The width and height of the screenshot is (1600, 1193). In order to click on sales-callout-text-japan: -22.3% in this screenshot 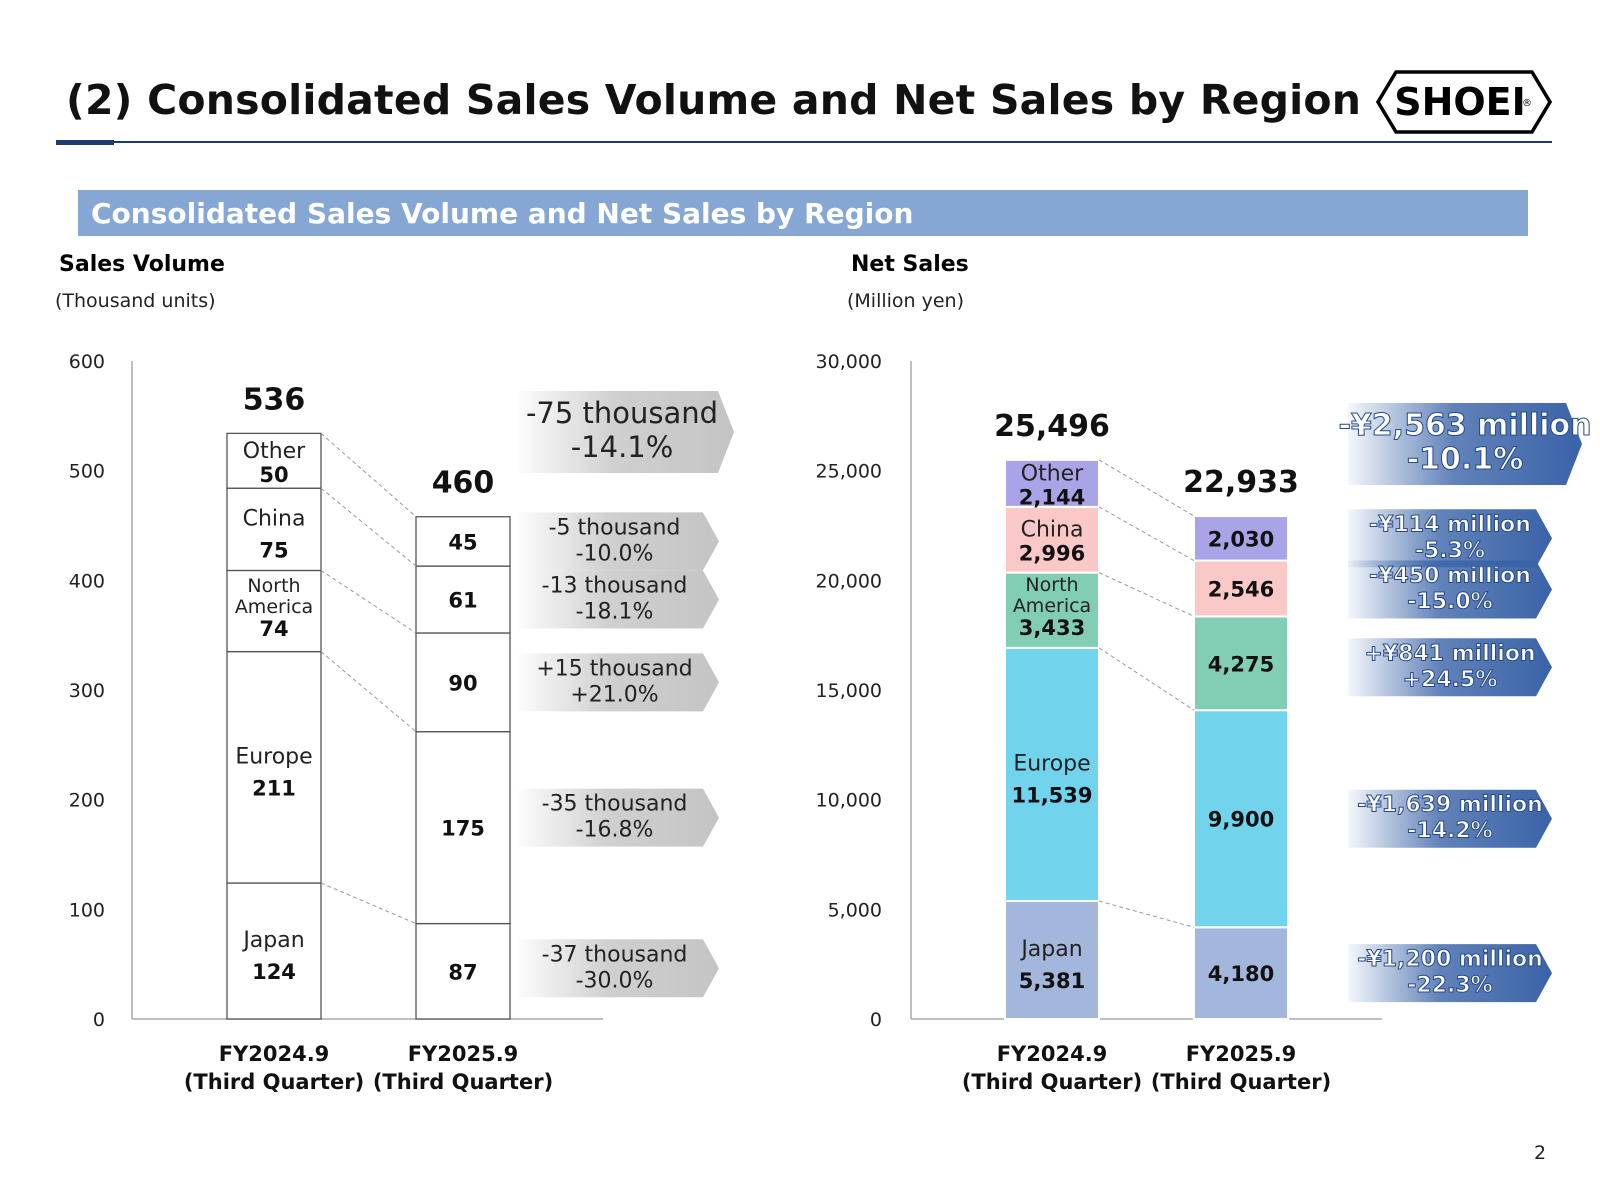, I will do `click(1449, 985)`.